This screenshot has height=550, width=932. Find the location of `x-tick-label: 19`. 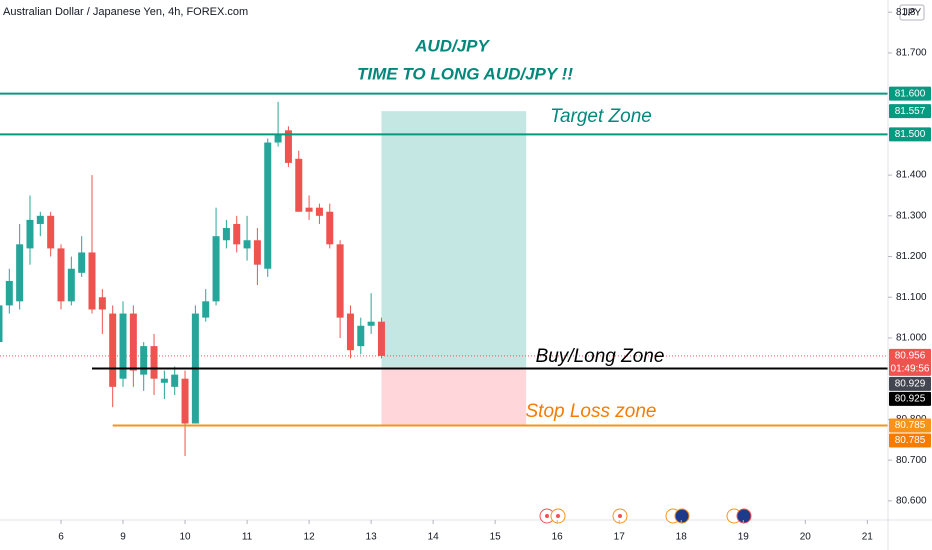

x-tick-label: 19 is located at coordinates (744, 537).